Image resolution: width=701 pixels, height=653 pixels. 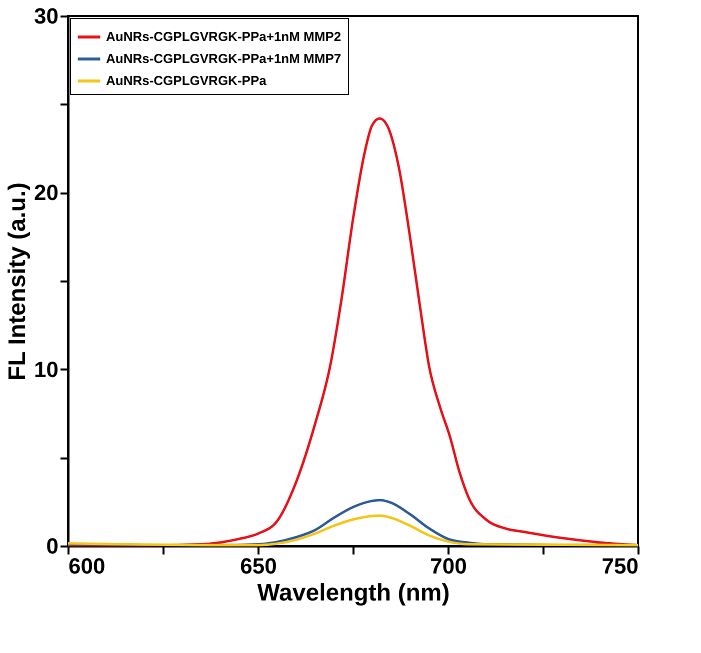 What do you see at coordinates (46, 369) in the screenshot?
I see `y-tick-label: 10` at bounding box center [46, 369].